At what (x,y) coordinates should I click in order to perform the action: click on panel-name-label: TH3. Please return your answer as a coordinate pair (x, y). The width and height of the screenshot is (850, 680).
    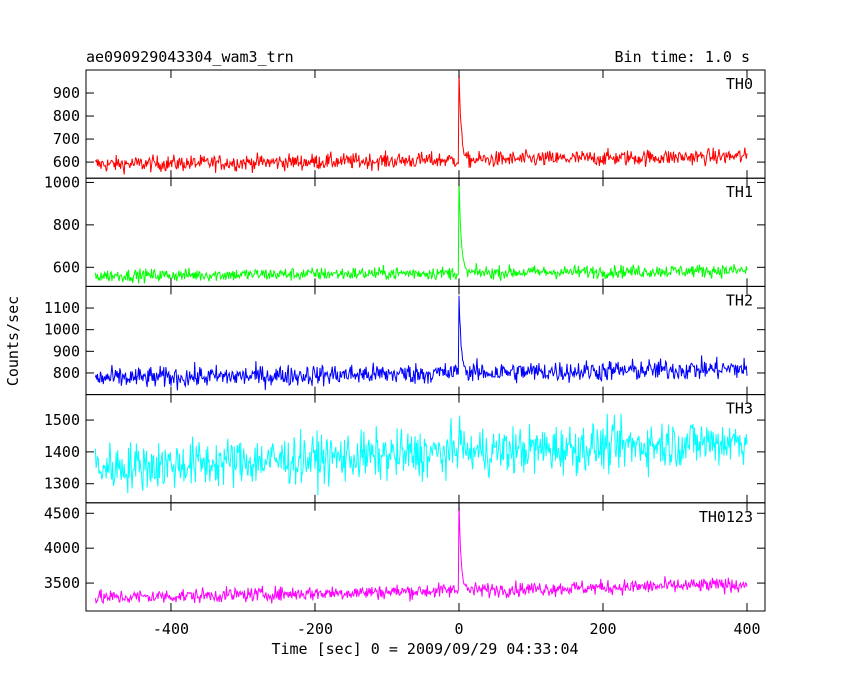
    Looking at the image, I should click on (739, 409).